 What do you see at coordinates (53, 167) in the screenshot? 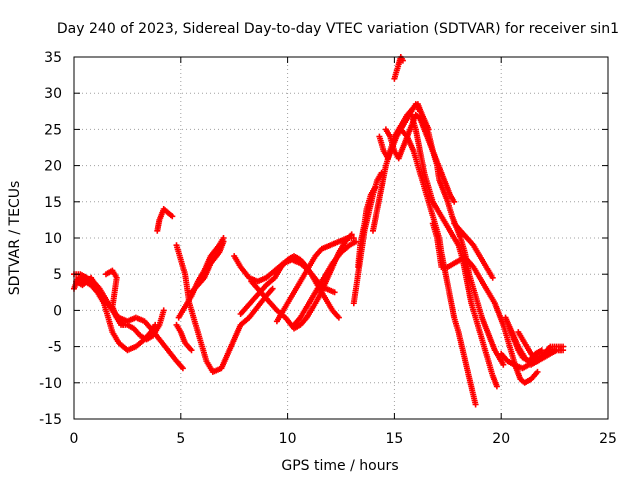
I see `y-tick-label: 20` at bounding box center [53, 167].